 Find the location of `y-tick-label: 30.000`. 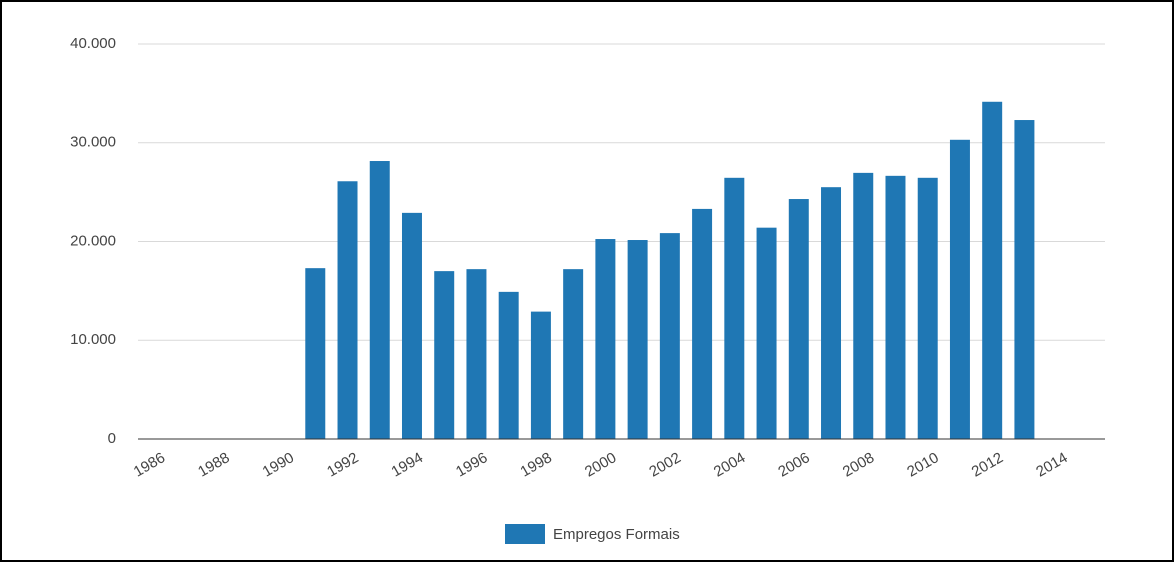

y-tick-label: 30.000 is located at coordinates (93, 142).